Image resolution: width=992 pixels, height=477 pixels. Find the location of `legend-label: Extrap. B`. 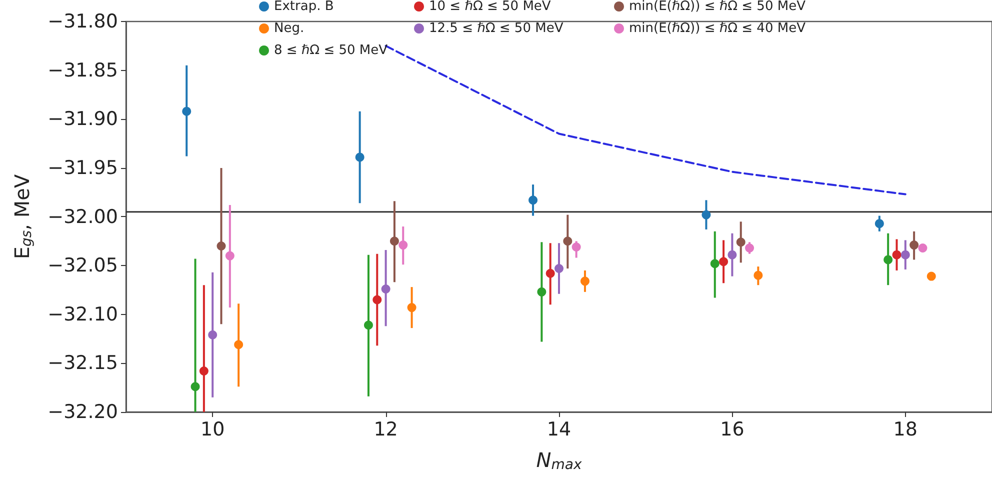

legend-label: Extrap. B is located at coordinates (304, 7).